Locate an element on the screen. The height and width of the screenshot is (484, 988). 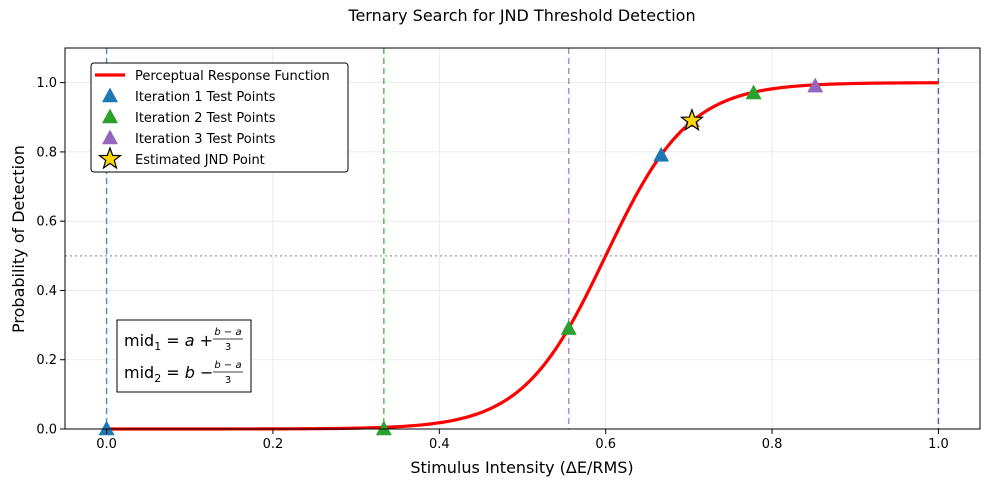
formula-line-2: mid2 = b − b − a 3 is located at coordinates (183, 373).